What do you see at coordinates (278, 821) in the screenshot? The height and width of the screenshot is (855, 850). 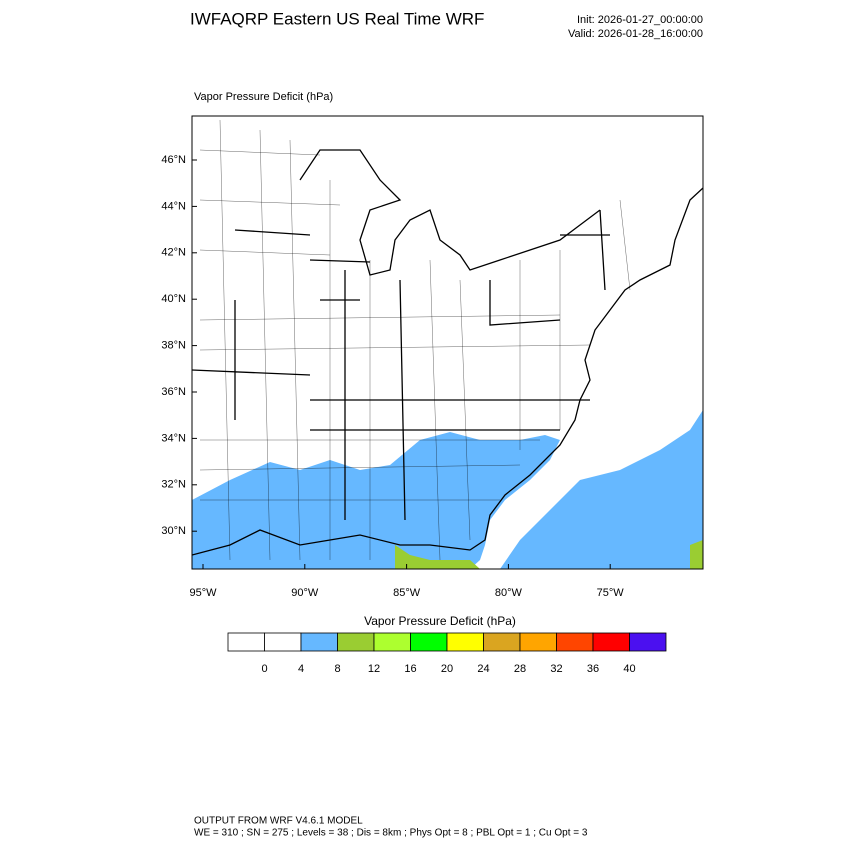 I see `footer-line: OUTPUT FROM WRF V4.6.1 MODEL` at bounding box center [278, 821].